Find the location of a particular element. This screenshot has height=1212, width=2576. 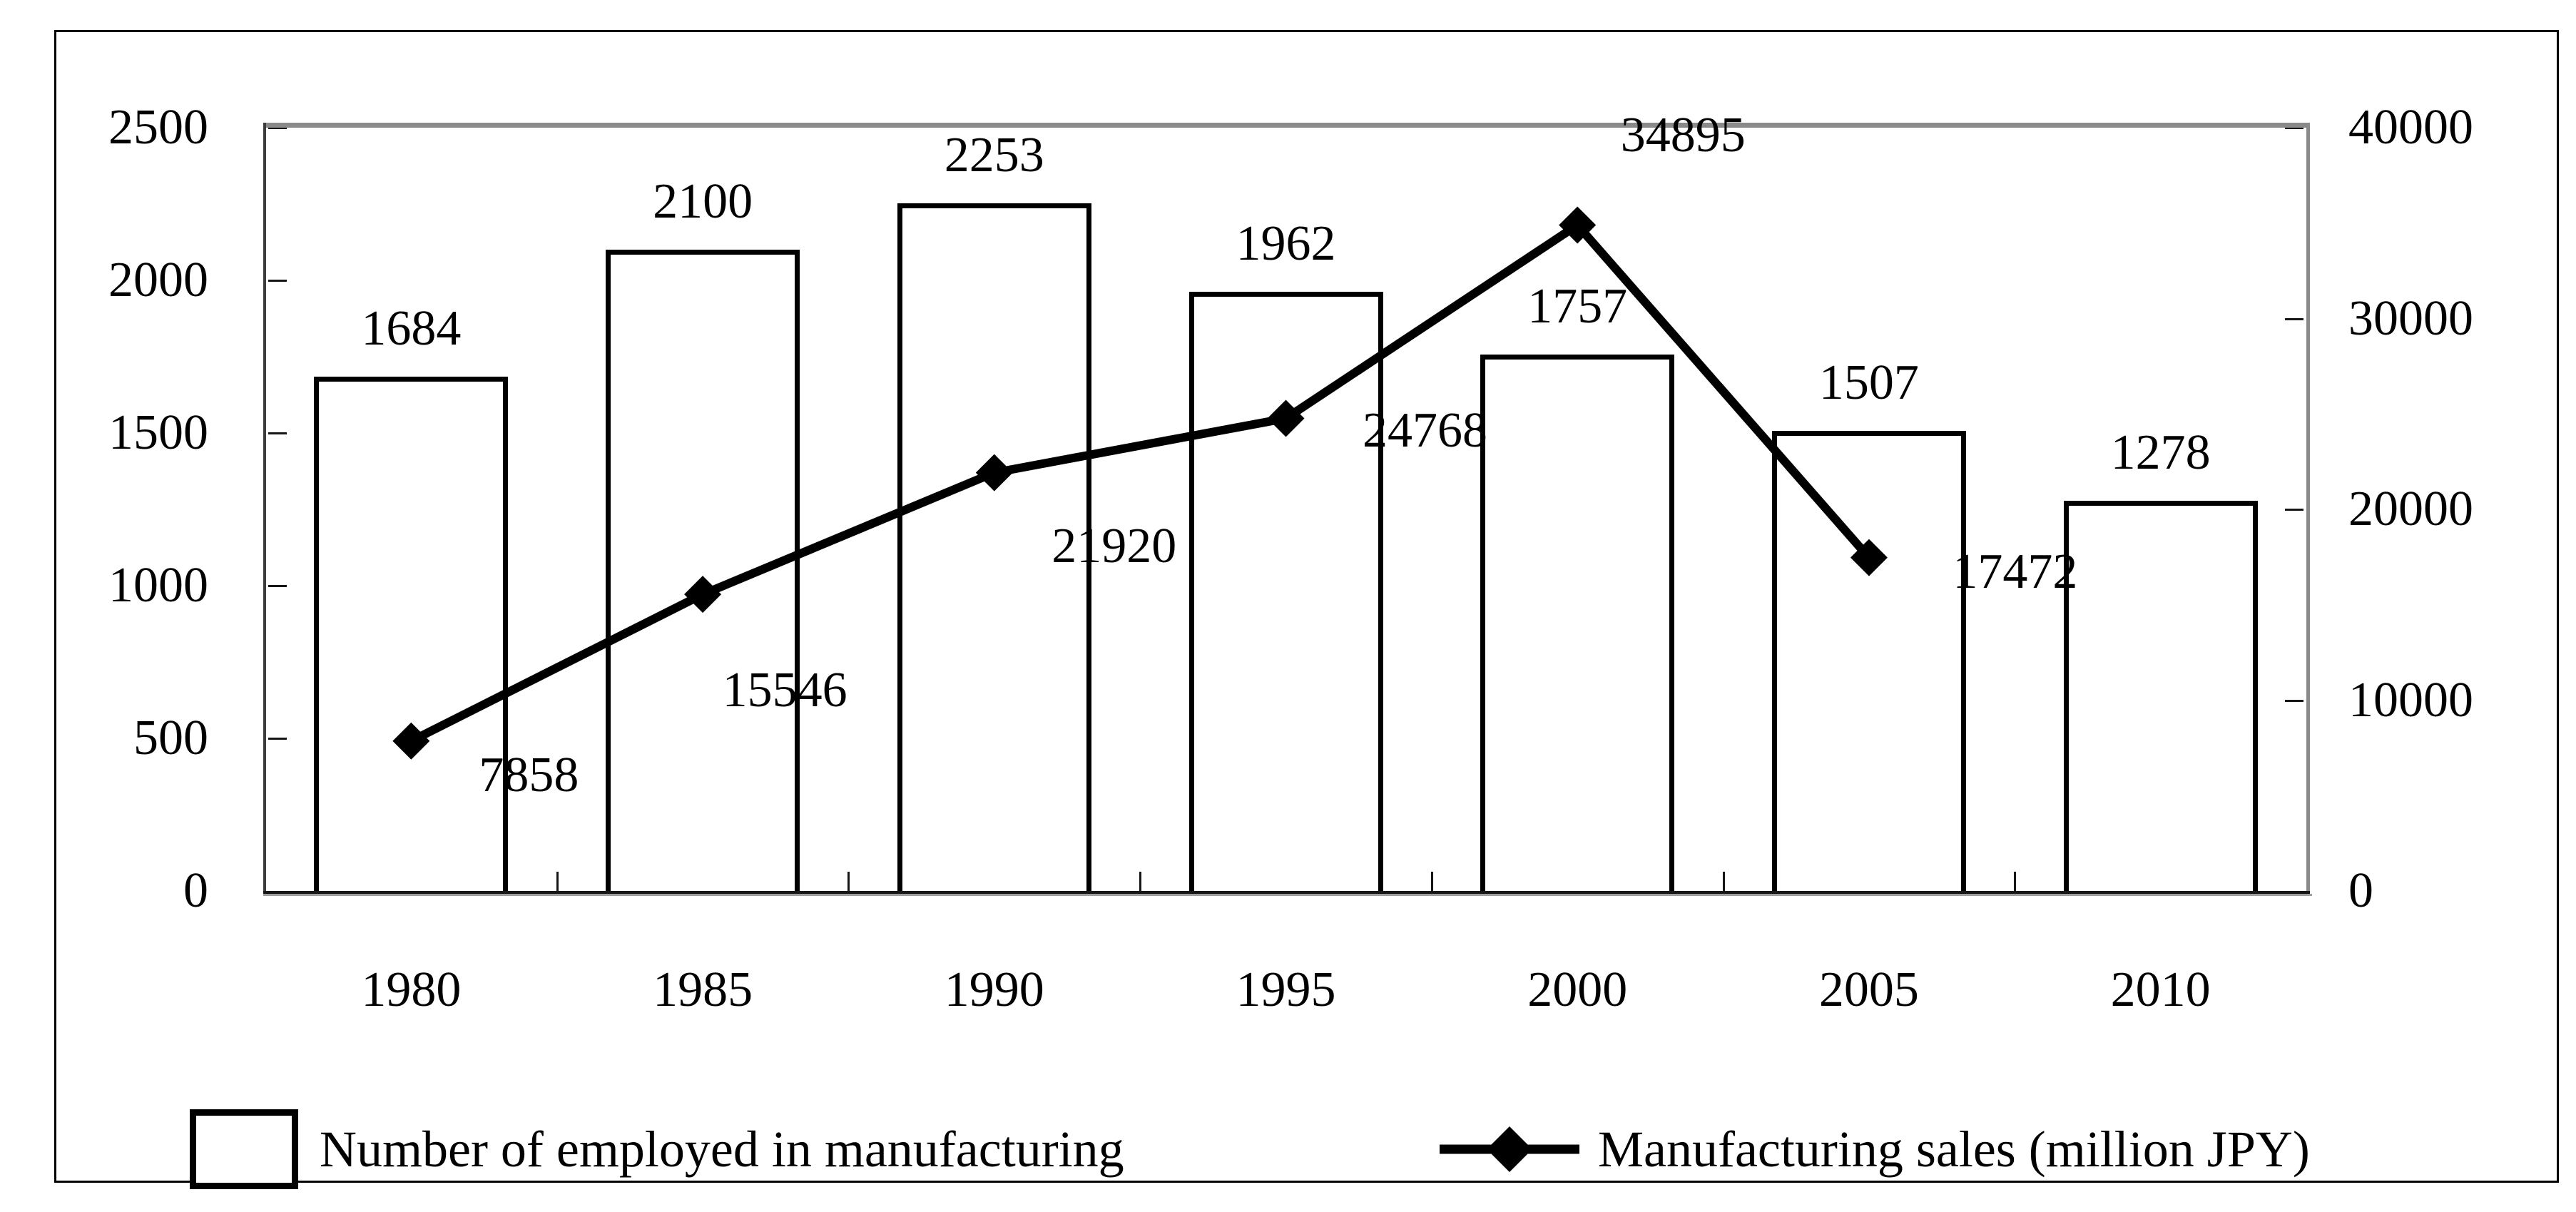

right-axis-line is located at coordinates (2308, 508).